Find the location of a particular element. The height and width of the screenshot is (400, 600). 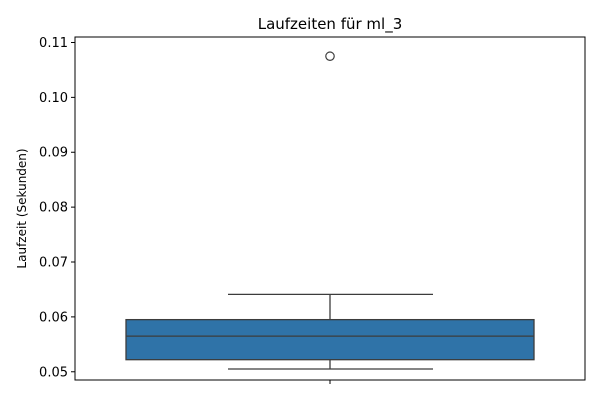

interquartile-box is located at coordinates (330, 339).